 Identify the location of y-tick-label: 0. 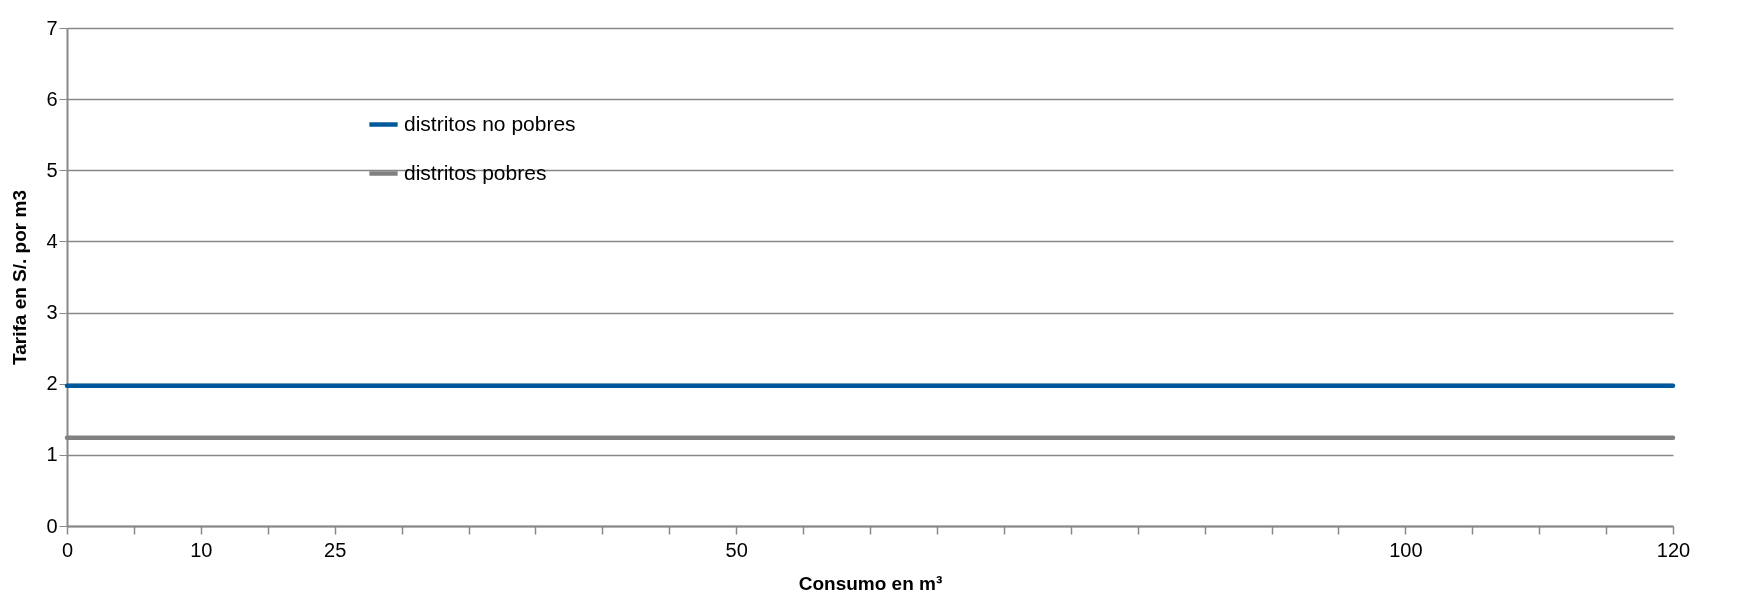
(52, 525).